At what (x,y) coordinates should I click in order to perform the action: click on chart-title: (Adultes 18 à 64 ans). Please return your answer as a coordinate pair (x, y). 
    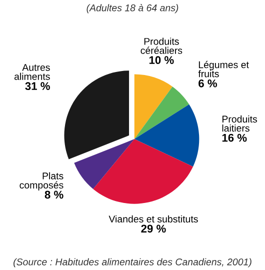
    Looking at the image, I should click on (132, 9).